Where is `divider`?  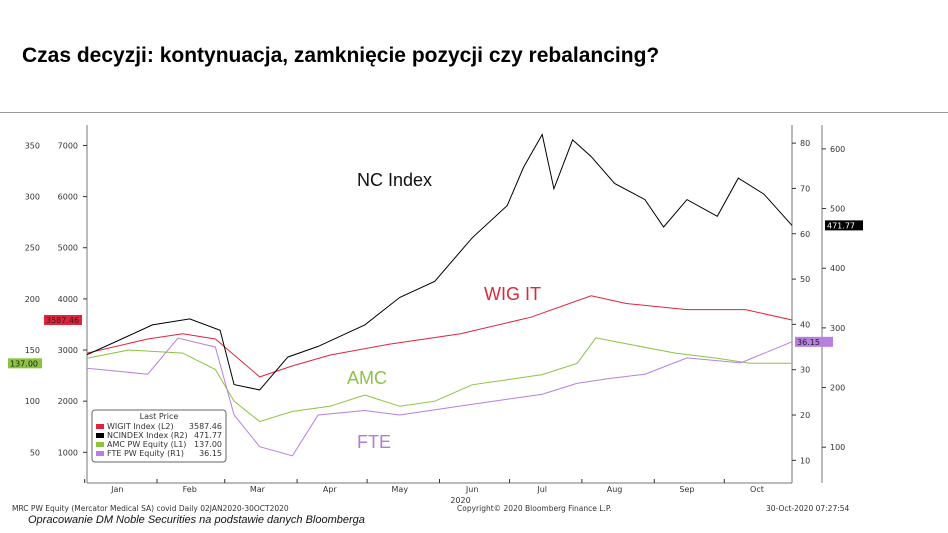 divider is located at coordinates (474, 112).